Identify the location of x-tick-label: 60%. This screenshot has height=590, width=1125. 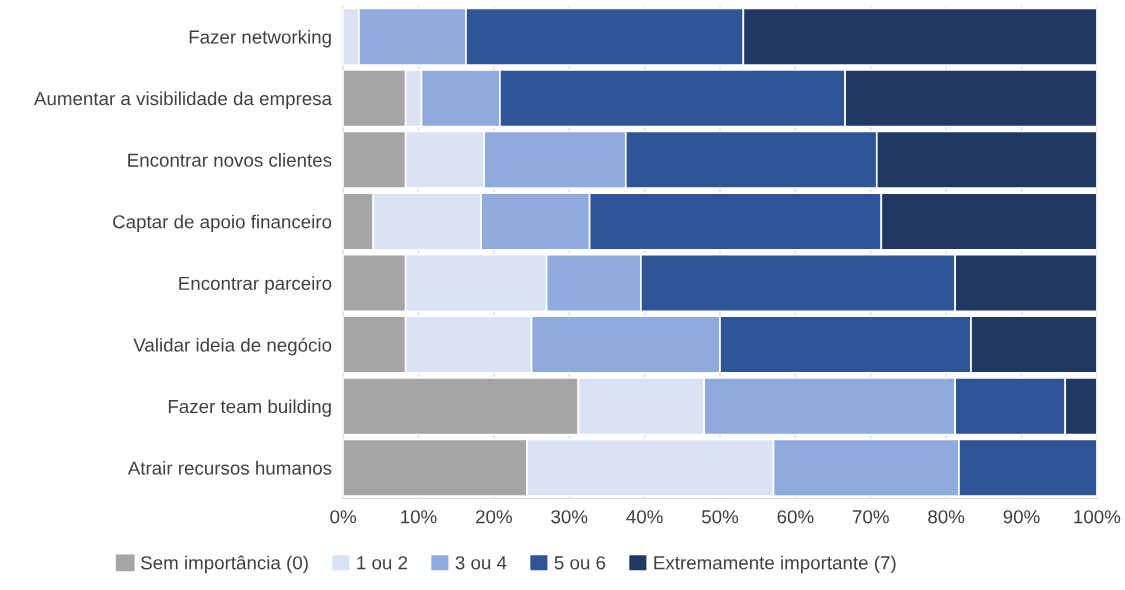
(795, 517).